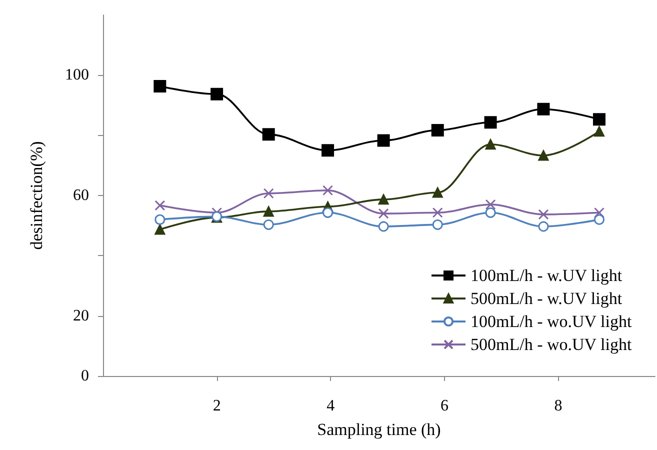 The height and width of the screenshot is (450, 657). Describe the element at coordinates (81, 315) in the screenshot. I see `y-tick-label: 20` at that location.